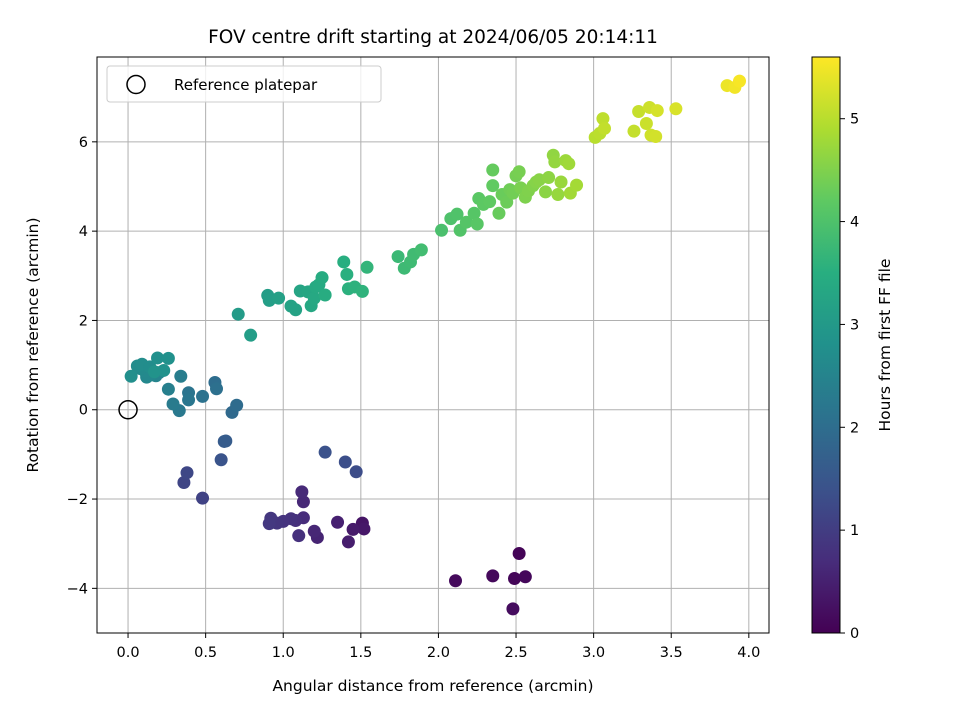 Image resolution: width=960 pixels, height=720 pixels. Describe the element at coordinates (885, 345) in the screenshot. I see `colorbar-label: Hours from first FF file` at that location.